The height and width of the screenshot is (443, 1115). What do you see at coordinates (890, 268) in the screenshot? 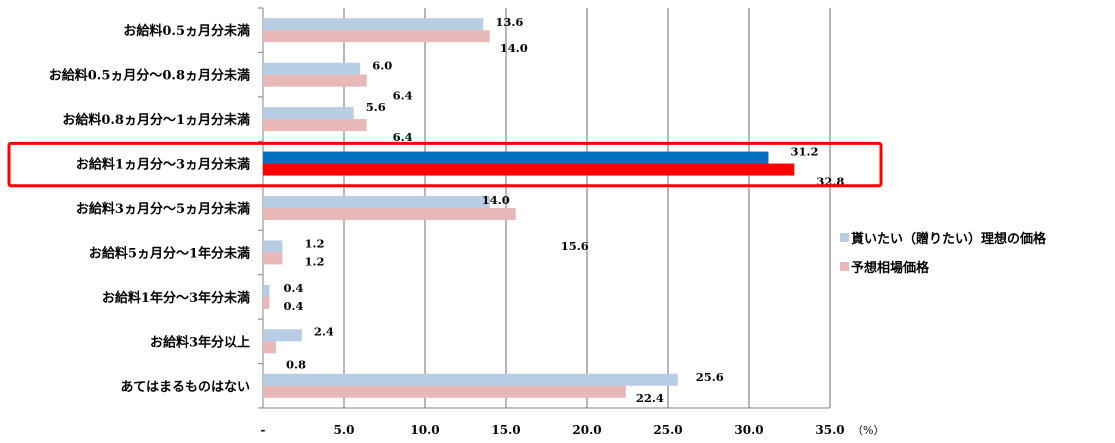
I see `legend-label-expected: 予想相場価格` at bounding box center [890, 268].